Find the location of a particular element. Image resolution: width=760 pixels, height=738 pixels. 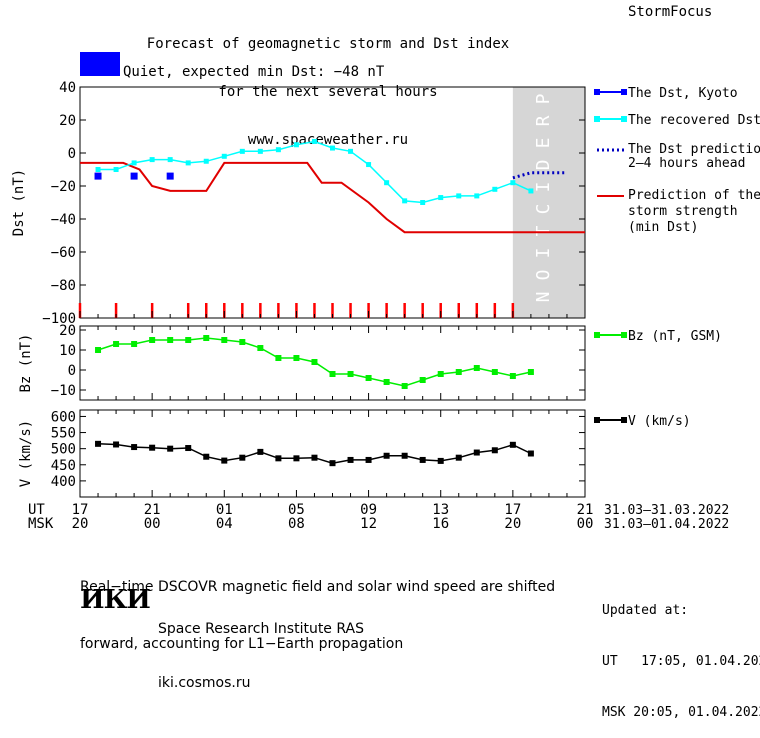

legend-strength: Prediction of the is located at coordinates (694, 195).